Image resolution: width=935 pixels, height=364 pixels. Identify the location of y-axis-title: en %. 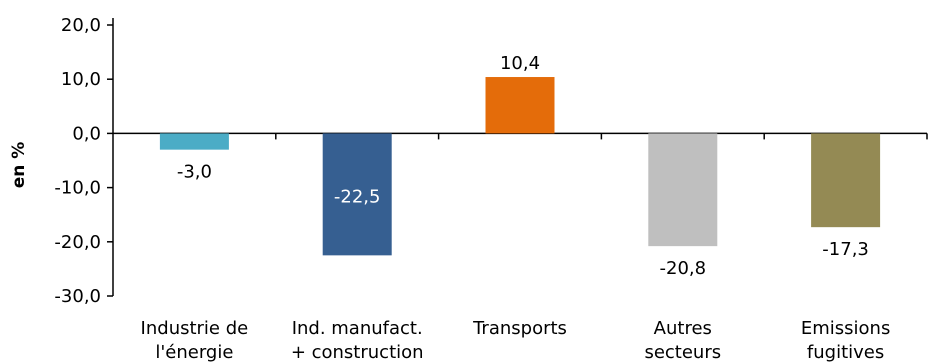
(19, 165).